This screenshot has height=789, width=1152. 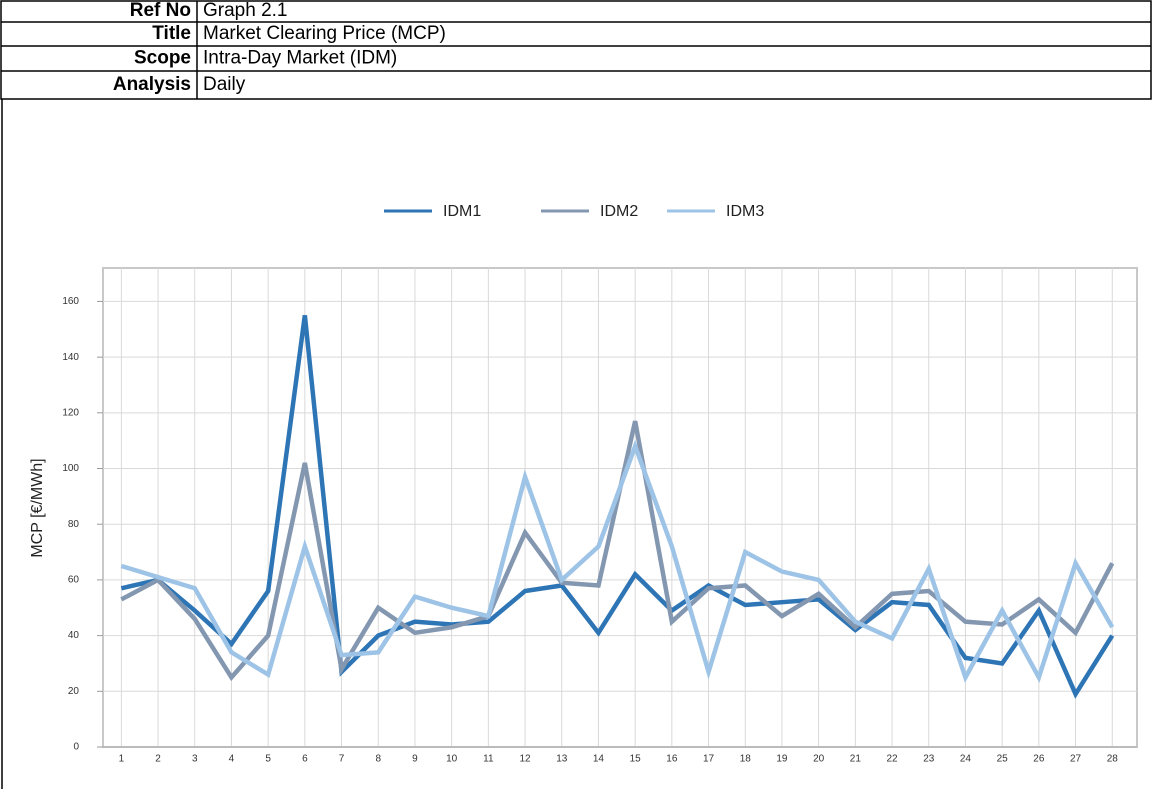 I want to click on y-axis-label: MCP [€/MWh], so click(x=37, y=507).